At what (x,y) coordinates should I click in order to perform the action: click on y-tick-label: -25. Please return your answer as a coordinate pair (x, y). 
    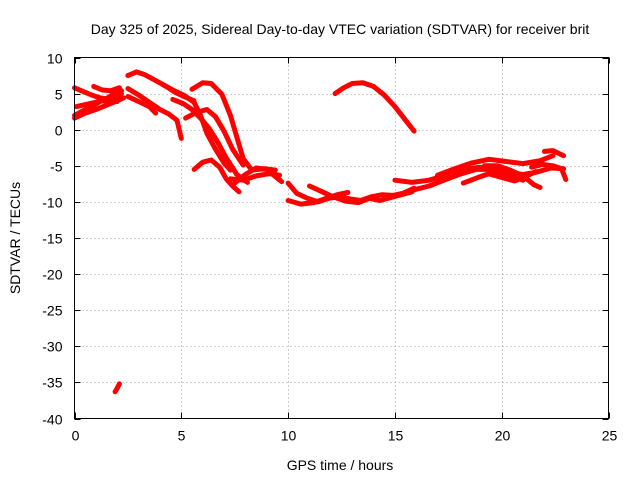
    Looking at the image, I should click on (52, 311).